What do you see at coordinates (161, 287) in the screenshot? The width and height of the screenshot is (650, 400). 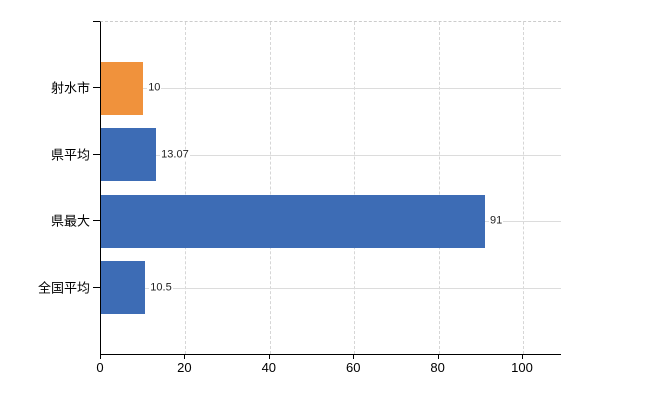 I see `value-label: 10.5` at bounding box center [161, 287].